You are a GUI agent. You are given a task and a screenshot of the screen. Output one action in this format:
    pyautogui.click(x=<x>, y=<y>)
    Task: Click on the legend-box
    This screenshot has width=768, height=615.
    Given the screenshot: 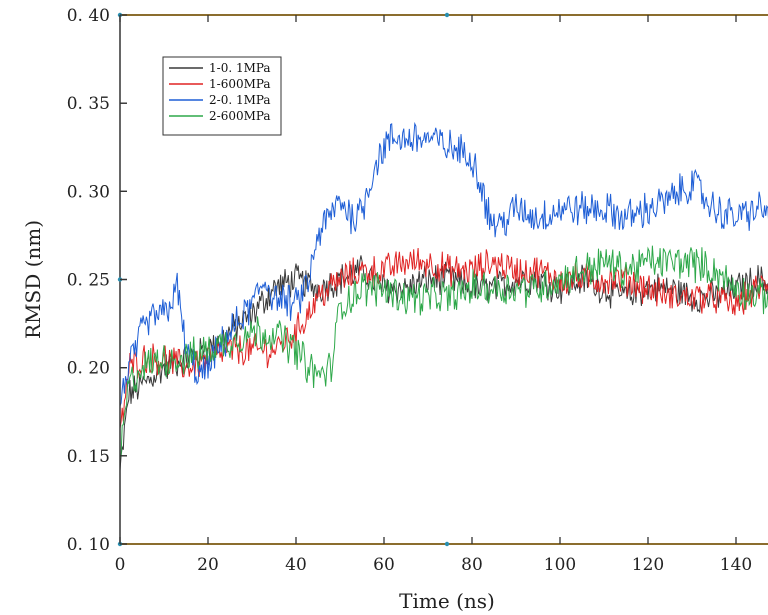 What is the action you would take?
    pyautogui.click(x=222, y=96)
    